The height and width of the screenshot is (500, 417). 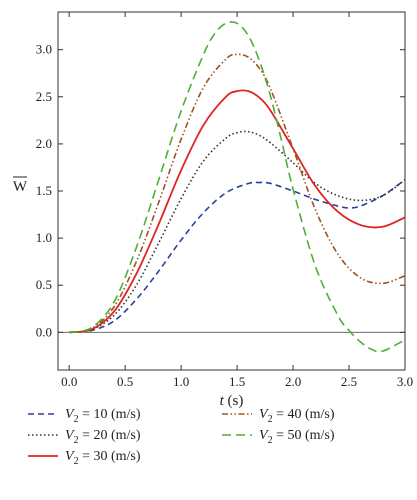 I want to click on y-tick-label: 3.0, so click(x=44, y=49).